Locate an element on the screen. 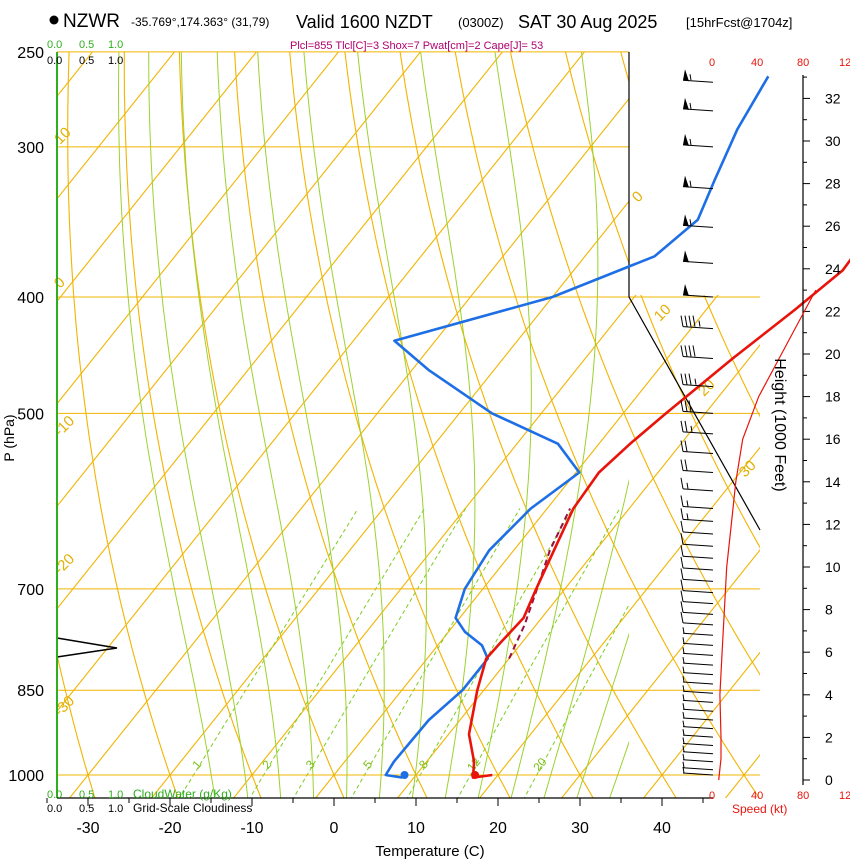 Image resolution: width=850 pixels, height=860 pixels. isotherm-ext is located at coordinates (694, 632).